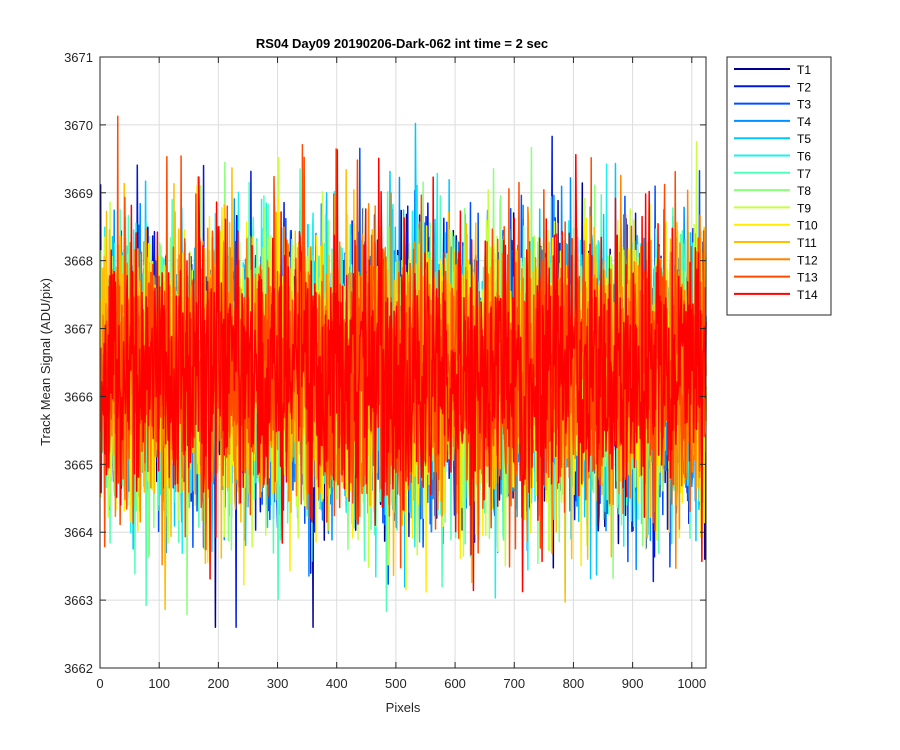  What do you see at coordinates (807, 260) in the screenshot?
I see `legend-label: T12` at bounding box center [807, 260].